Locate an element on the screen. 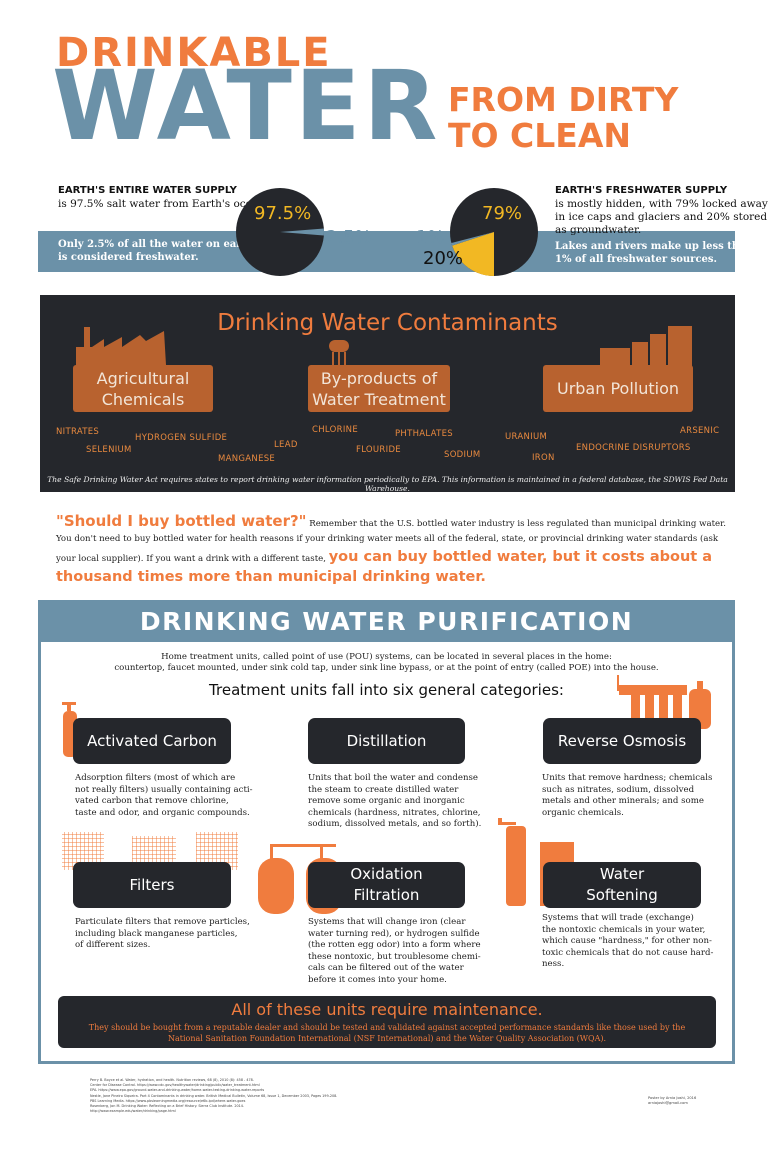 This screenshot has width=773, height=1152. category-agricultural-chemicals: Agricultural Chemicals is located at coordinates (143, 388).